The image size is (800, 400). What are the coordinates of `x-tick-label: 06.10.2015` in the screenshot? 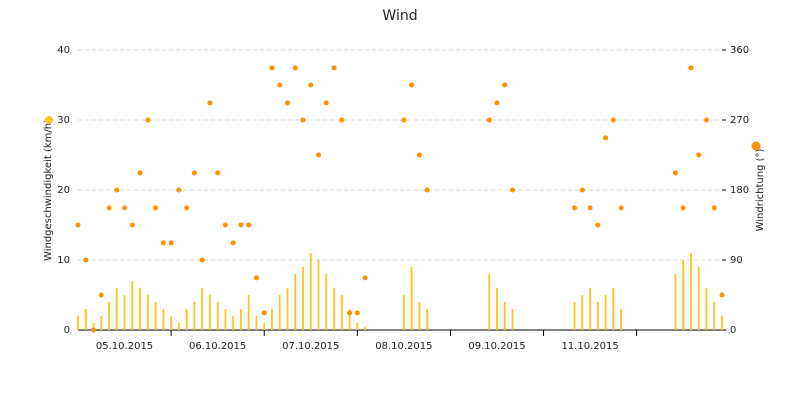 It's located at (217, 346).